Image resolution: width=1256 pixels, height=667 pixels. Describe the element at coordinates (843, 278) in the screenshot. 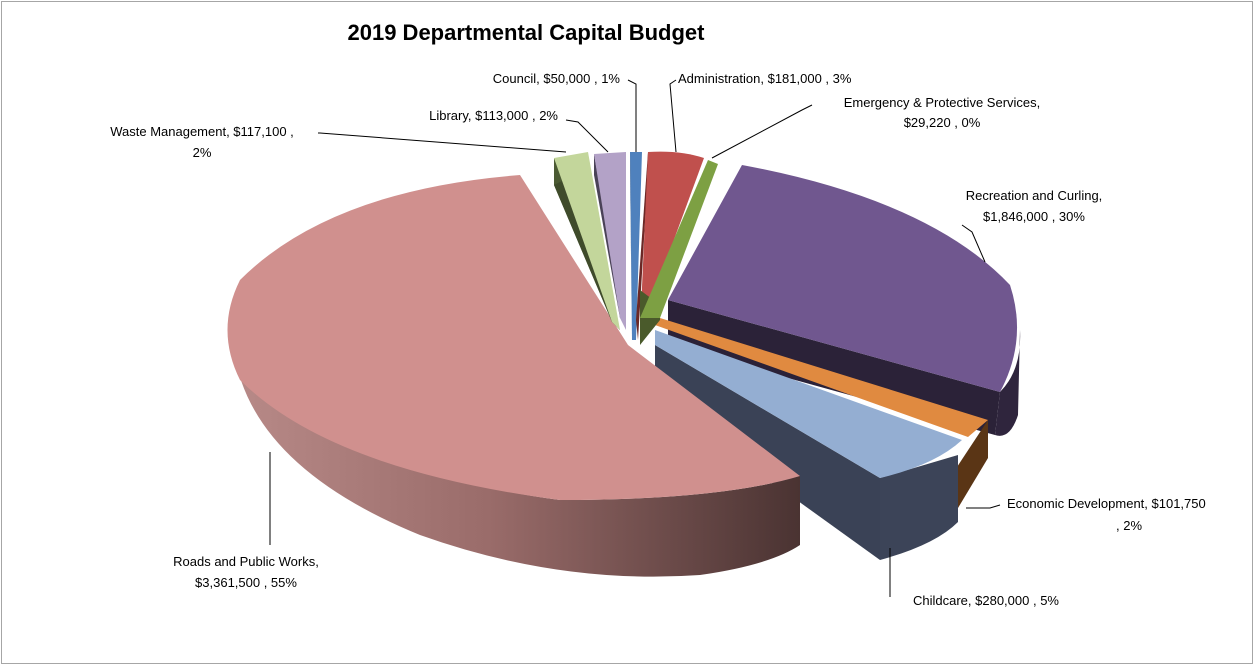

I see `slice-recreation-top` at that location.